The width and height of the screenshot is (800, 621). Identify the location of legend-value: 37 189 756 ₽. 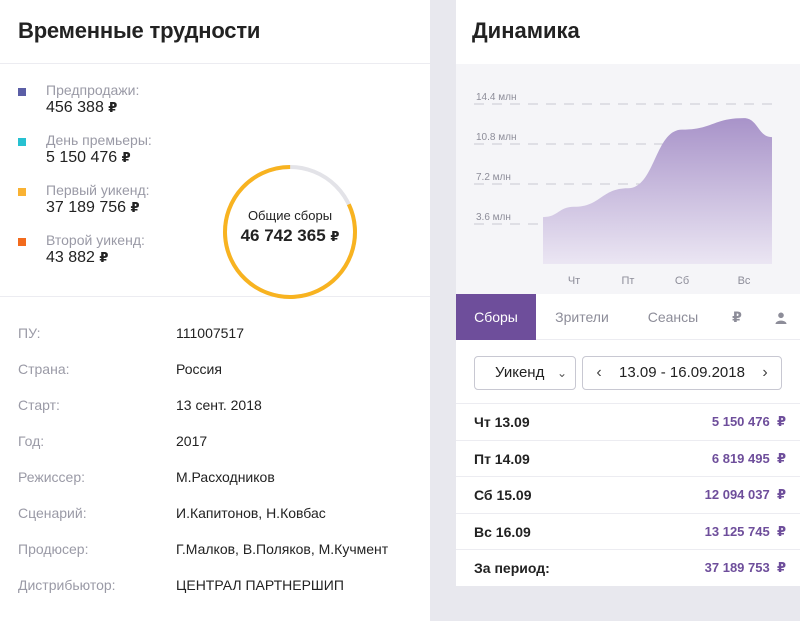
(93, 207).